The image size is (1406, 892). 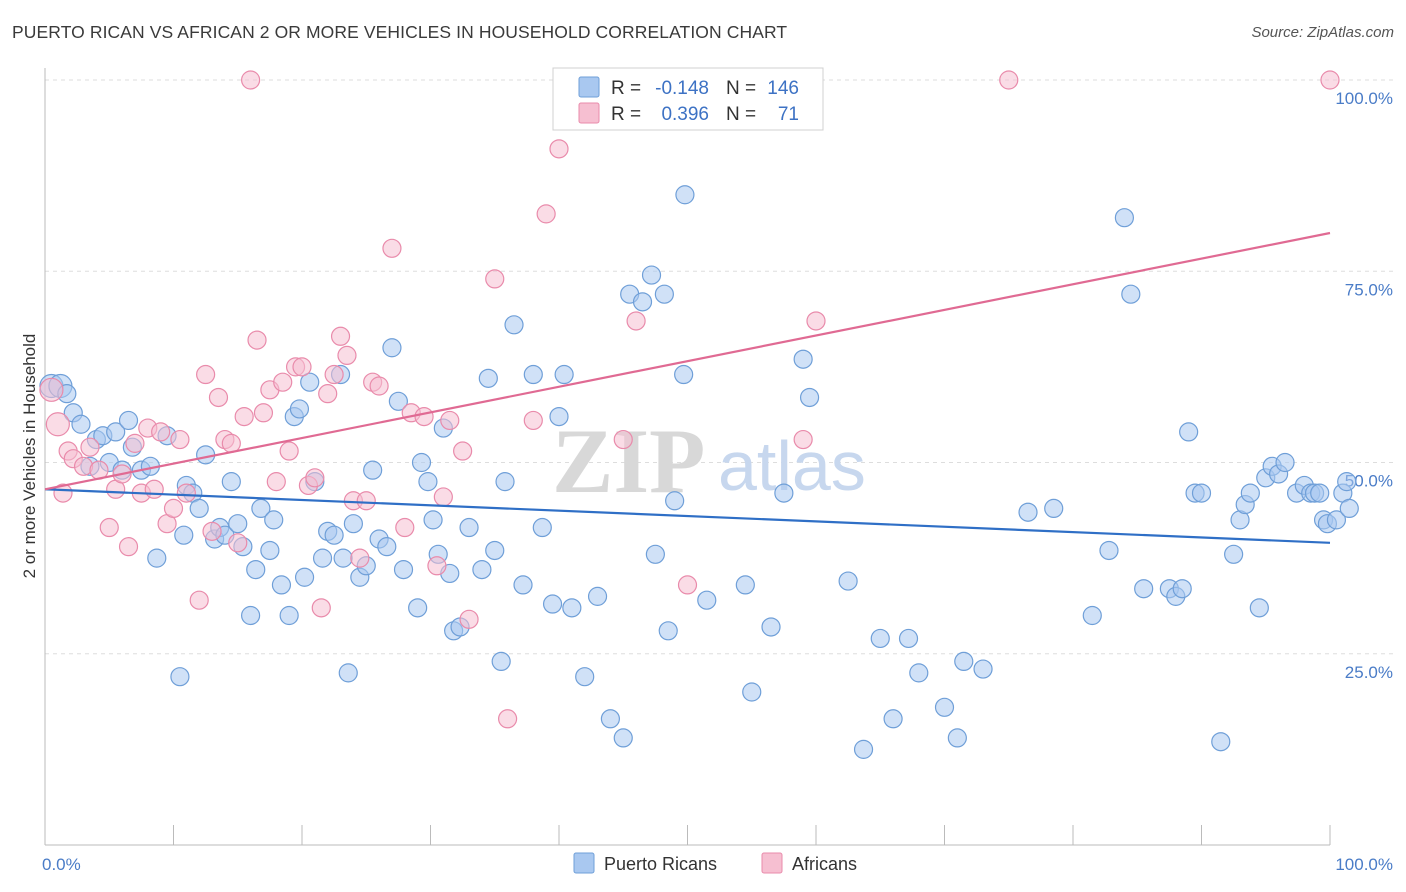 I want to click on legend-swatch-blue, so click(x=589, y=87).